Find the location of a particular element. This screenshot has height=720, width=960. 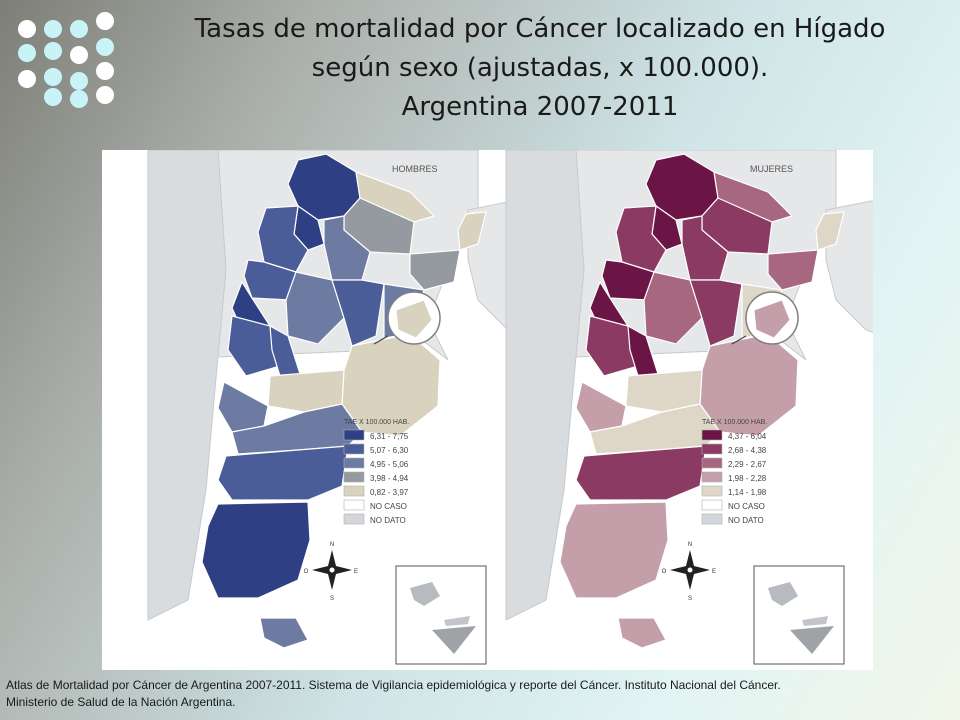

map-heading: HOMBRES is located at coordinates (415, 169).